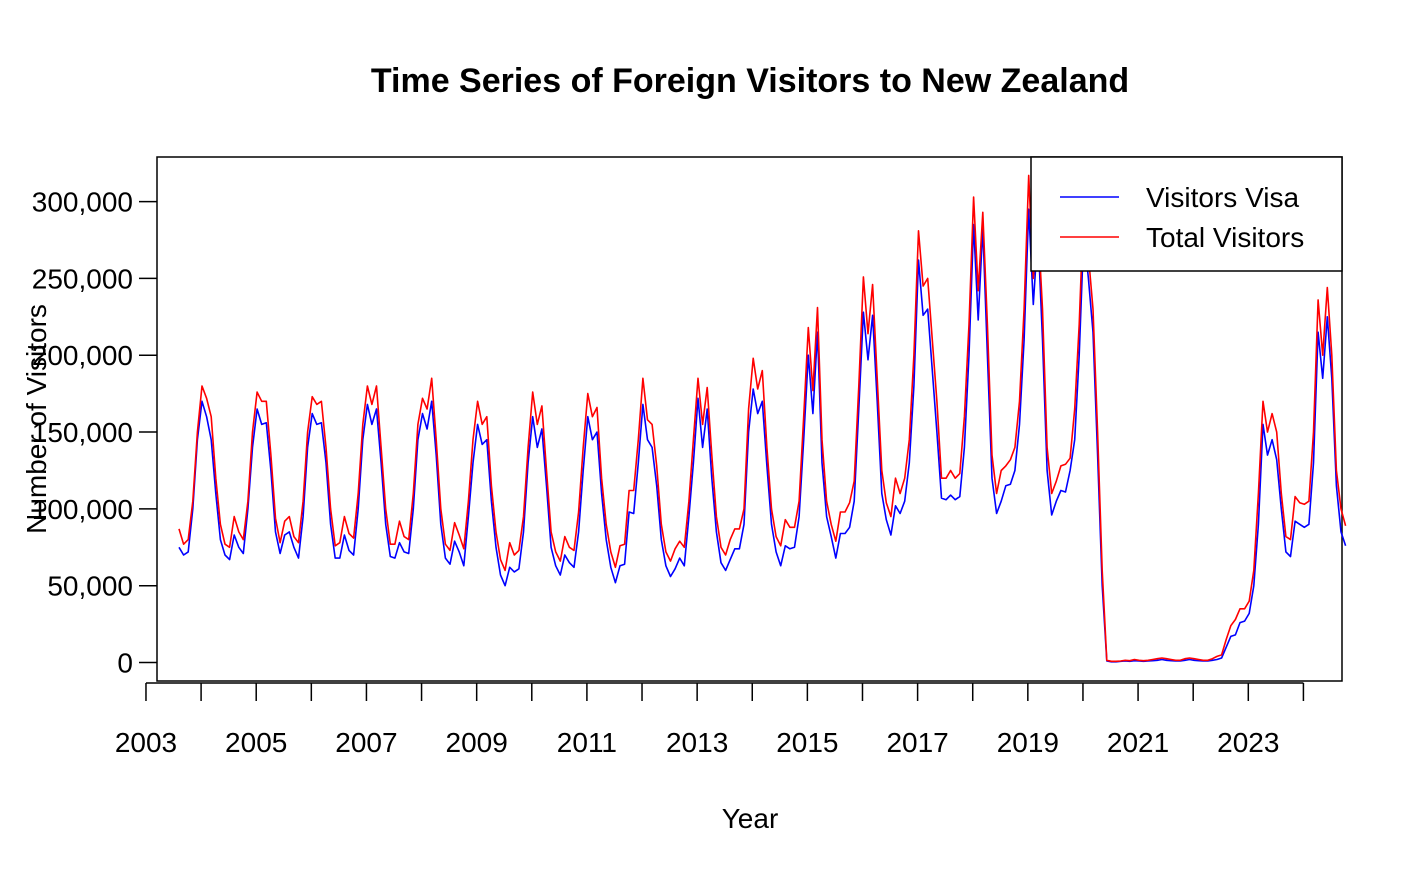 The width and height of the screenshot is (1424, 878). Describe the element at coordinates (807, 742) in the screenshot. I see `x-tick-label: 2015` at that location.